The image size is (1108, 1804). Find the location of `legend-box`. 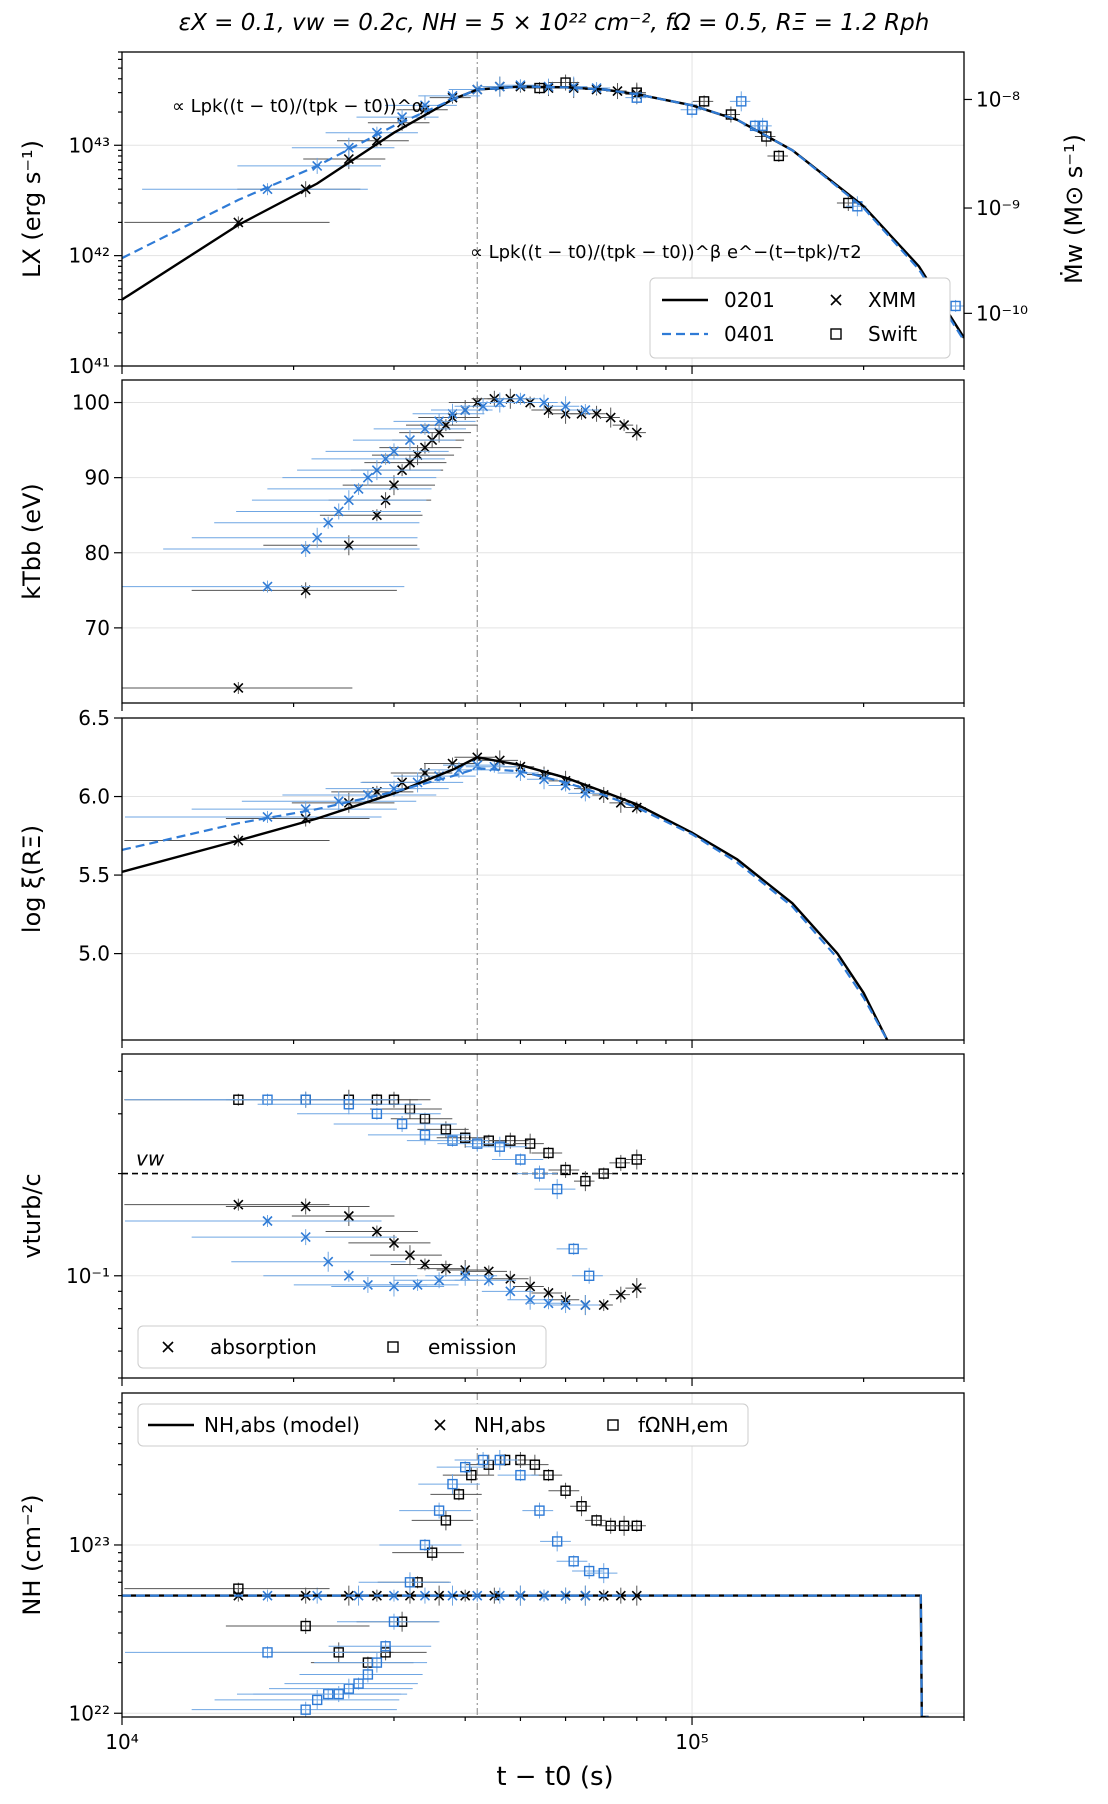

legend-box is located at coordinates (800, 318).